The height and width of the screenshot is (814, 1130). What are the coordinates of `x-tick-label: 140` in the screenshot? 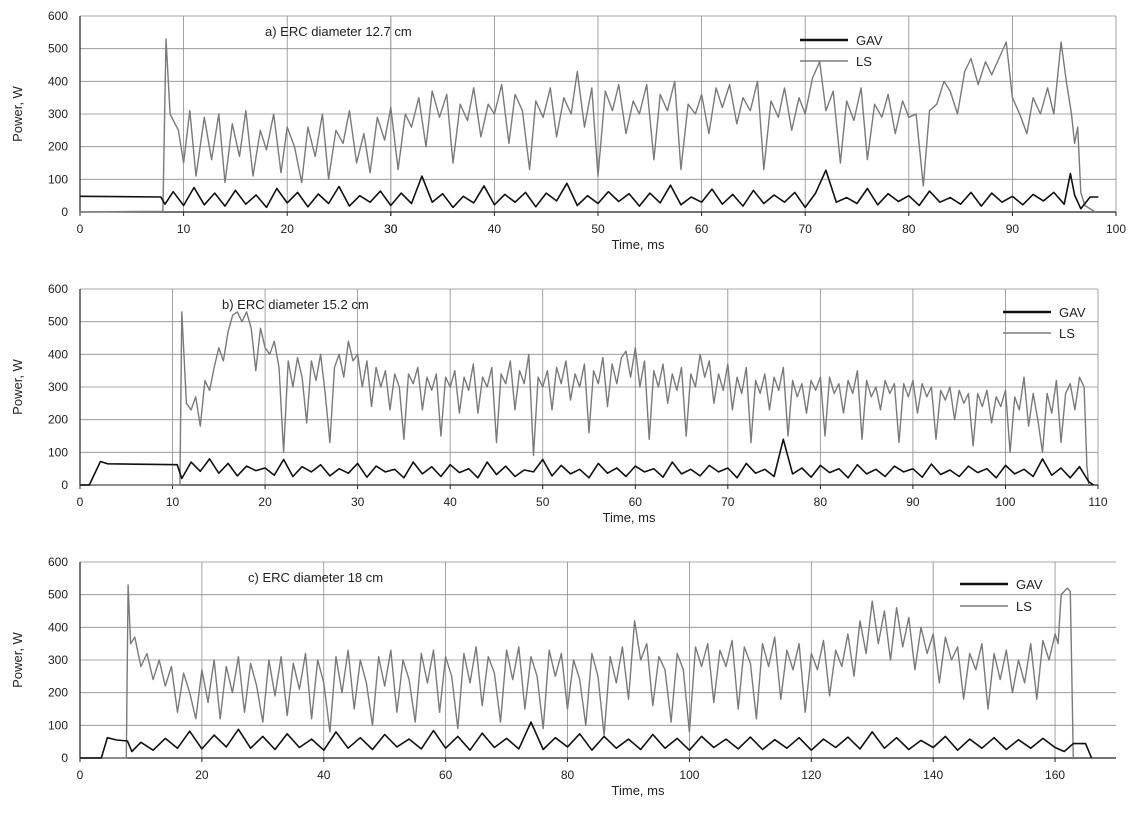 It's located at (933, 775).